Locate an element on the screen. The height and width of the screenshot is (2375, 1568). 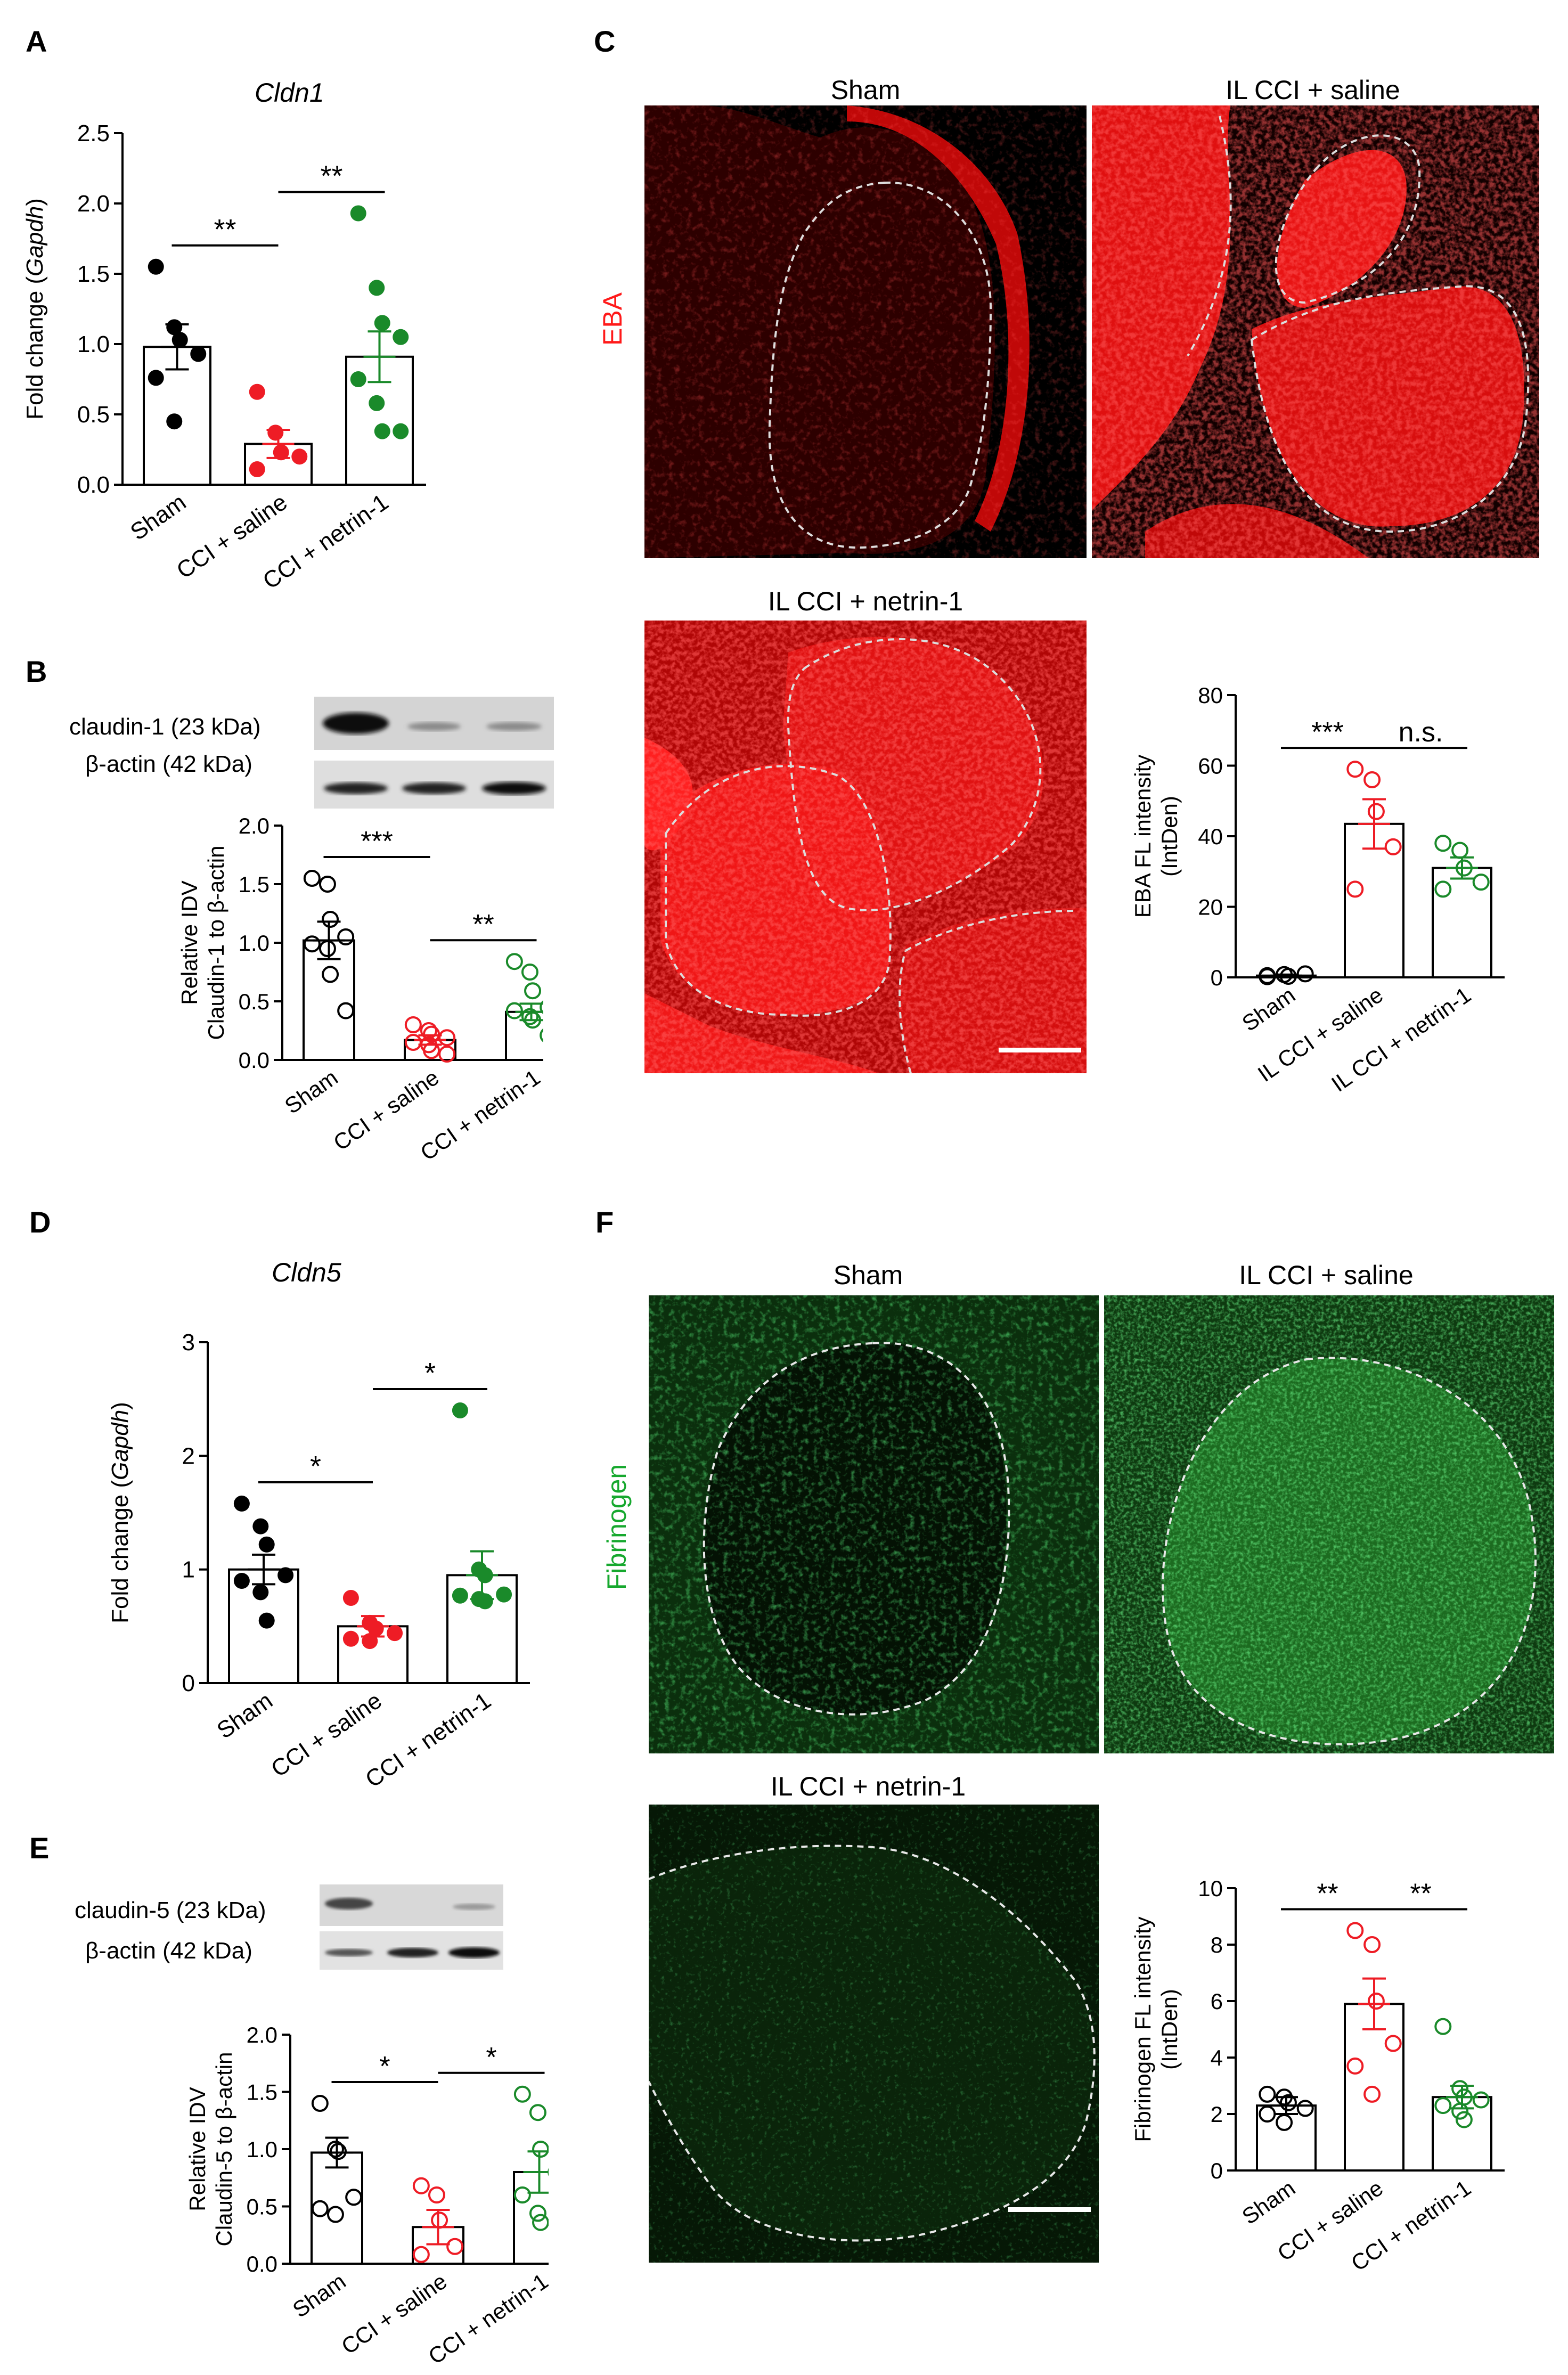
y-axis-label: Relative IDVClaudin-5 to β-actin is located at coordinates (211, 2149).